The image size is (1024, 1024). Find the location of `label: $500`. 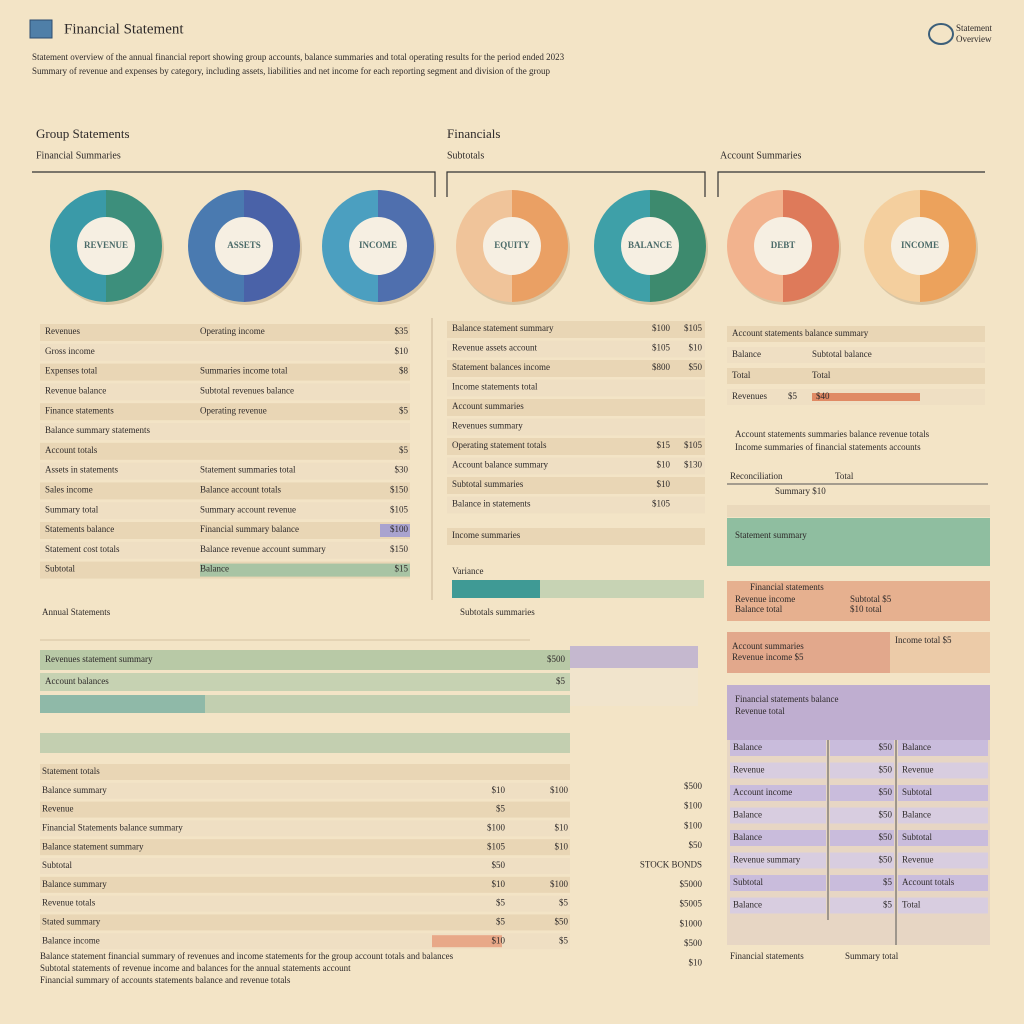

label: $500 is located at coordinates (693, 786).